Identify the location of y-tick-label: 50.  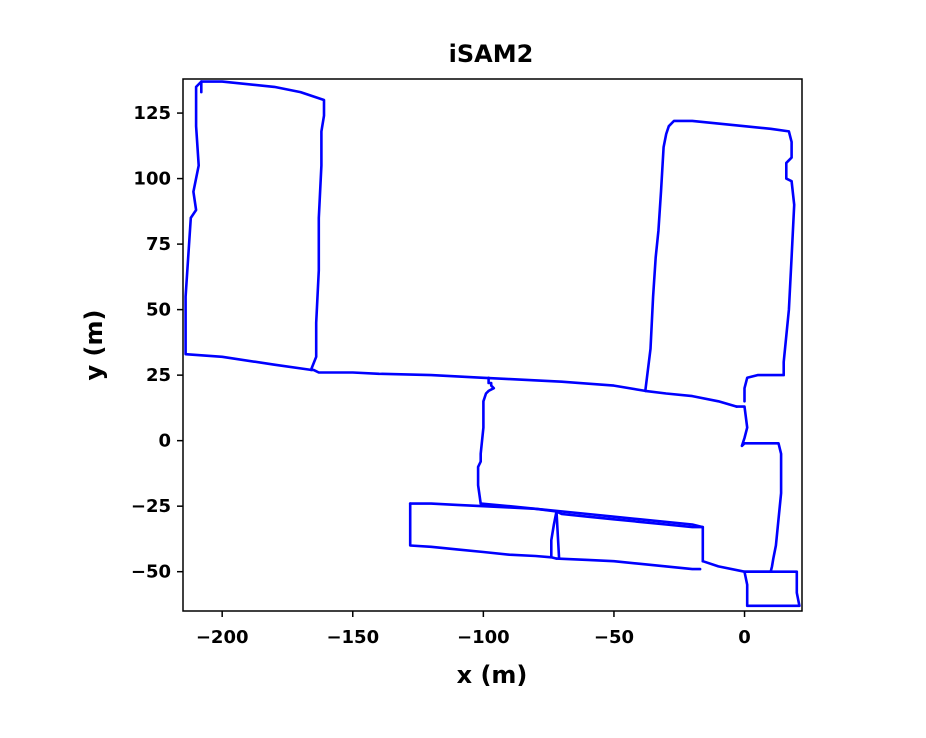
(158, 310).